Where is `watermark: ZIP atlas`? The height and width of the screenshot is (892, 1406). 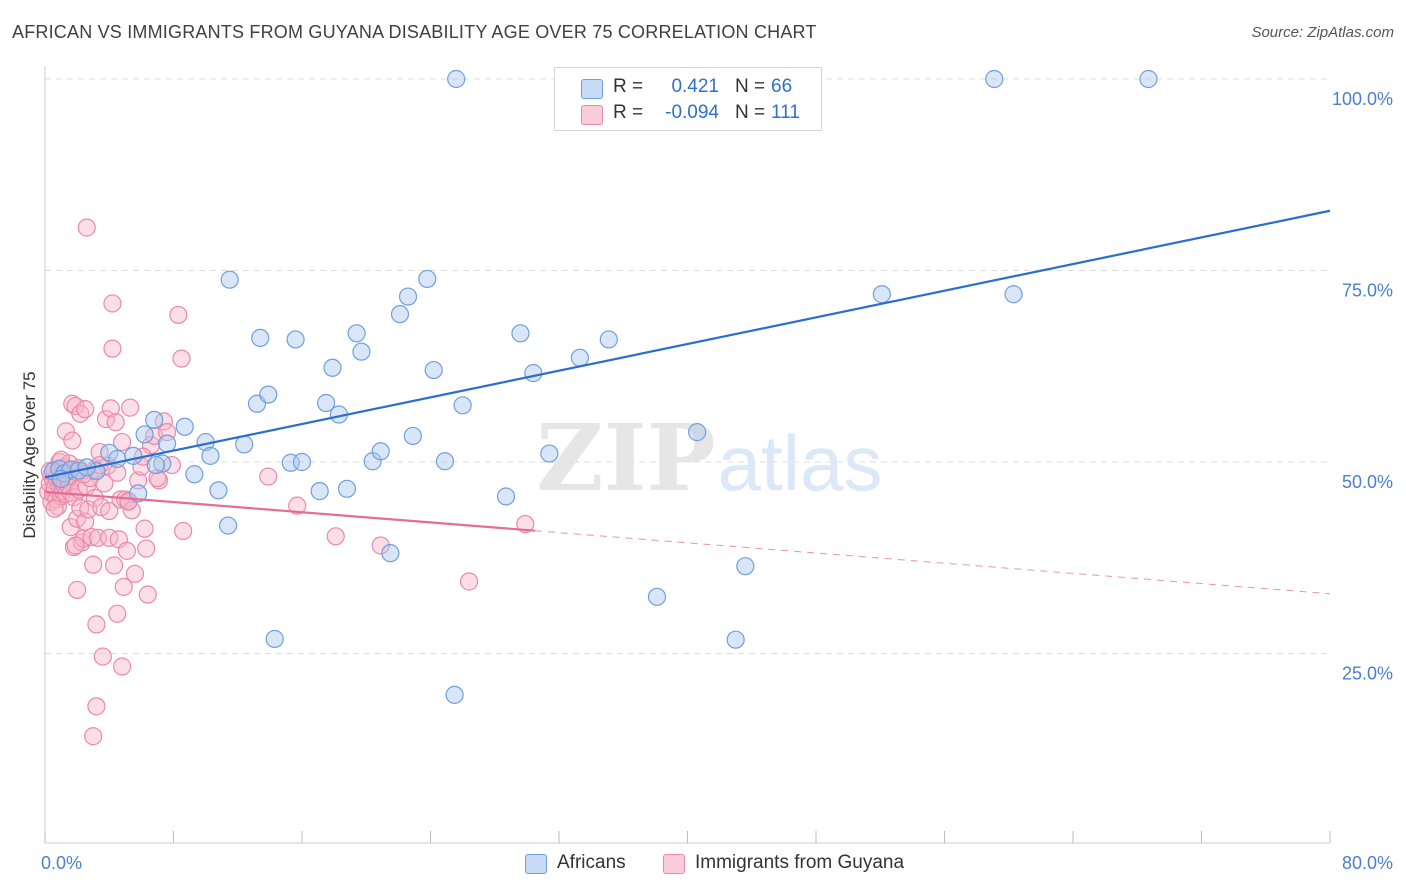 watermark: ZIP atlas is located at coordinates (709, 458).